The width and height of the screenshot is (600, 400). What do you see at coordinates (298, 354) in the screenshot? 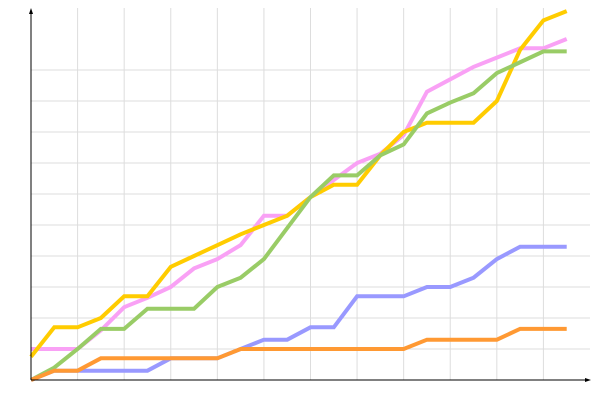
I see `series-line` at bounding box center [298, 354].